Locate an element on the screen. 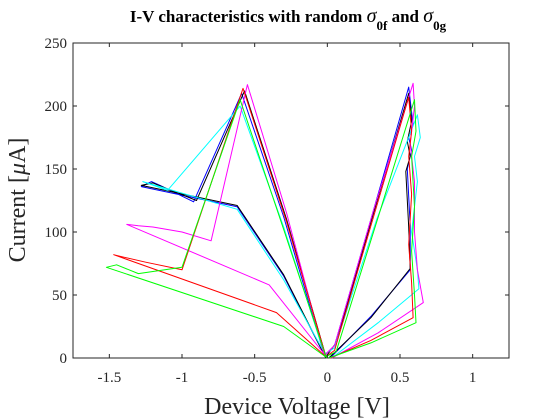 The image size is (560, 420). y-tick-label: 100 is located at coordinates (56, 233).